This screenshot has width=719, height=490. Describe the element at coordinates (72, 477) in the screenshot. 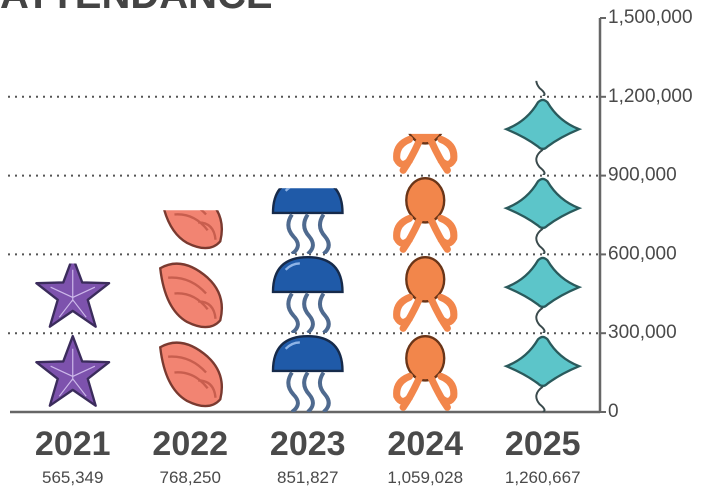

I see `value-label: 565,349` at that location.